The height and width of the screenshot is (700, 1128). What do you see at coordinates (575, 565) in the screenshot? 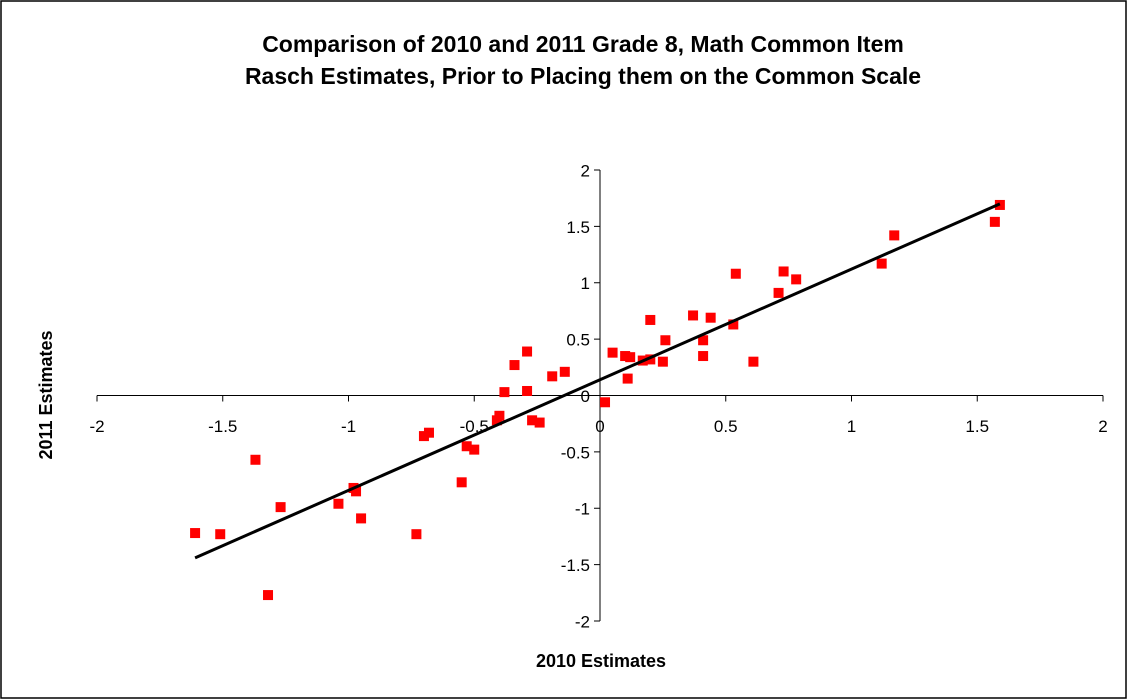
I see `y-tick-label: -1.5` at bounding box center [575, 565].